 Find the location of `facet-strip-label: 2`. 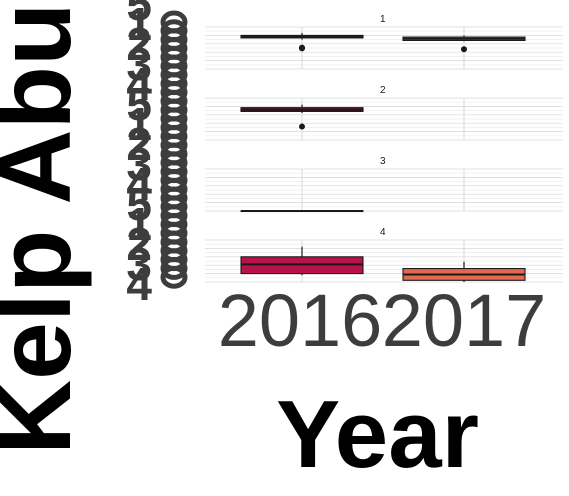

facet-strip-label: 2 is located at coordinates (383, 90).